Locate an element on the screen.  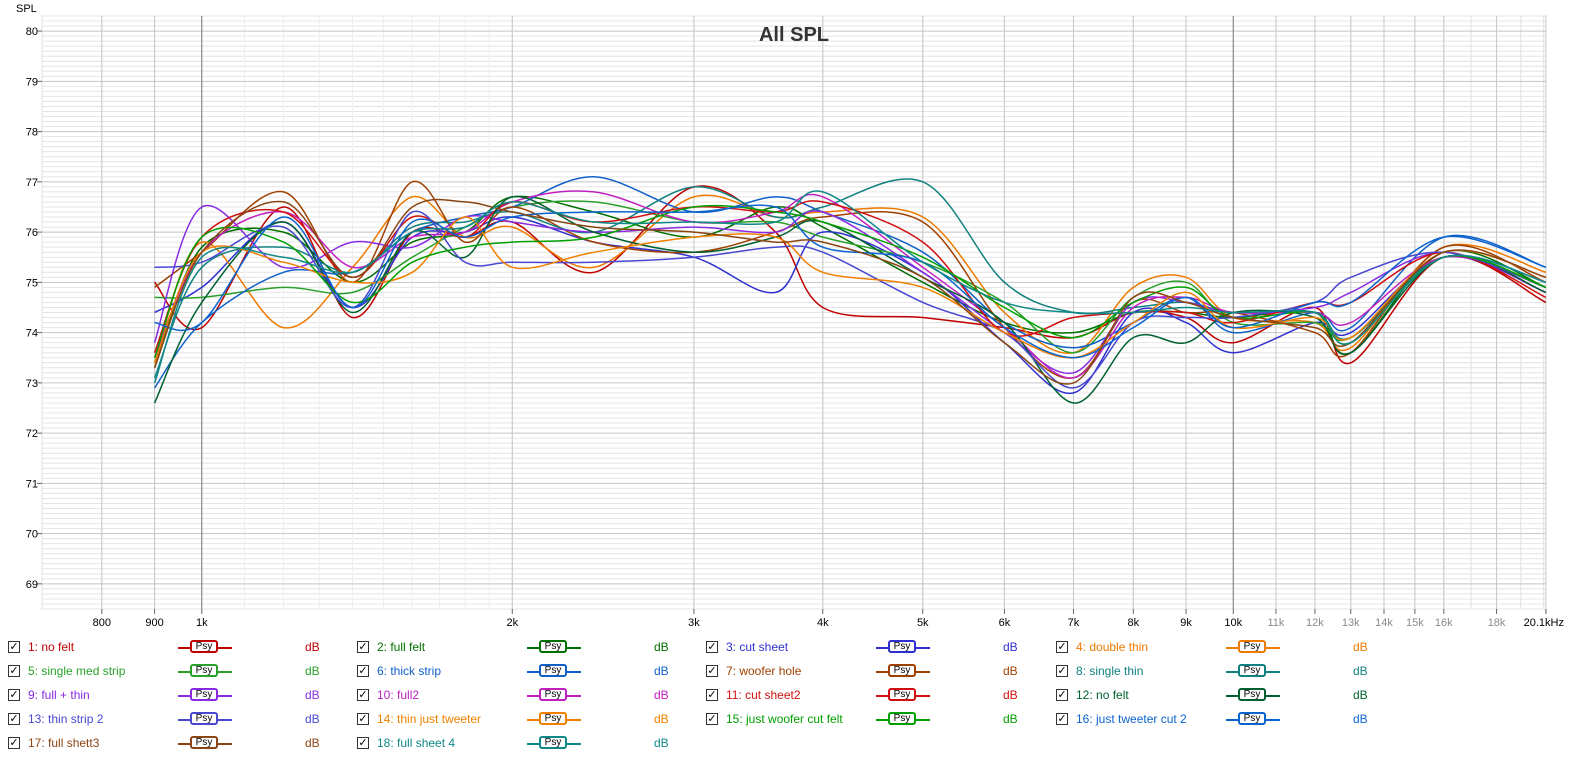
x-tick-label: 18k is located at coordinates (1497, 623).